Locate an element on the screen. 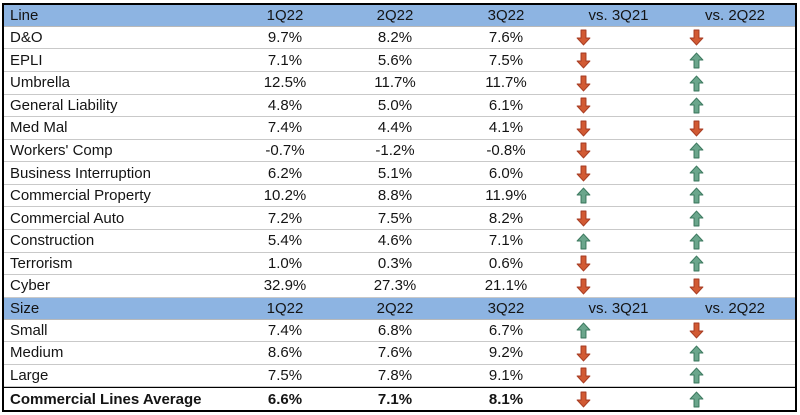 The image size is (800, 415). section-header-line: Line 1Q22 2Q22 3Q22 vs. 3Q21 vs. 2Q22 is located at coordinates (399, 16).